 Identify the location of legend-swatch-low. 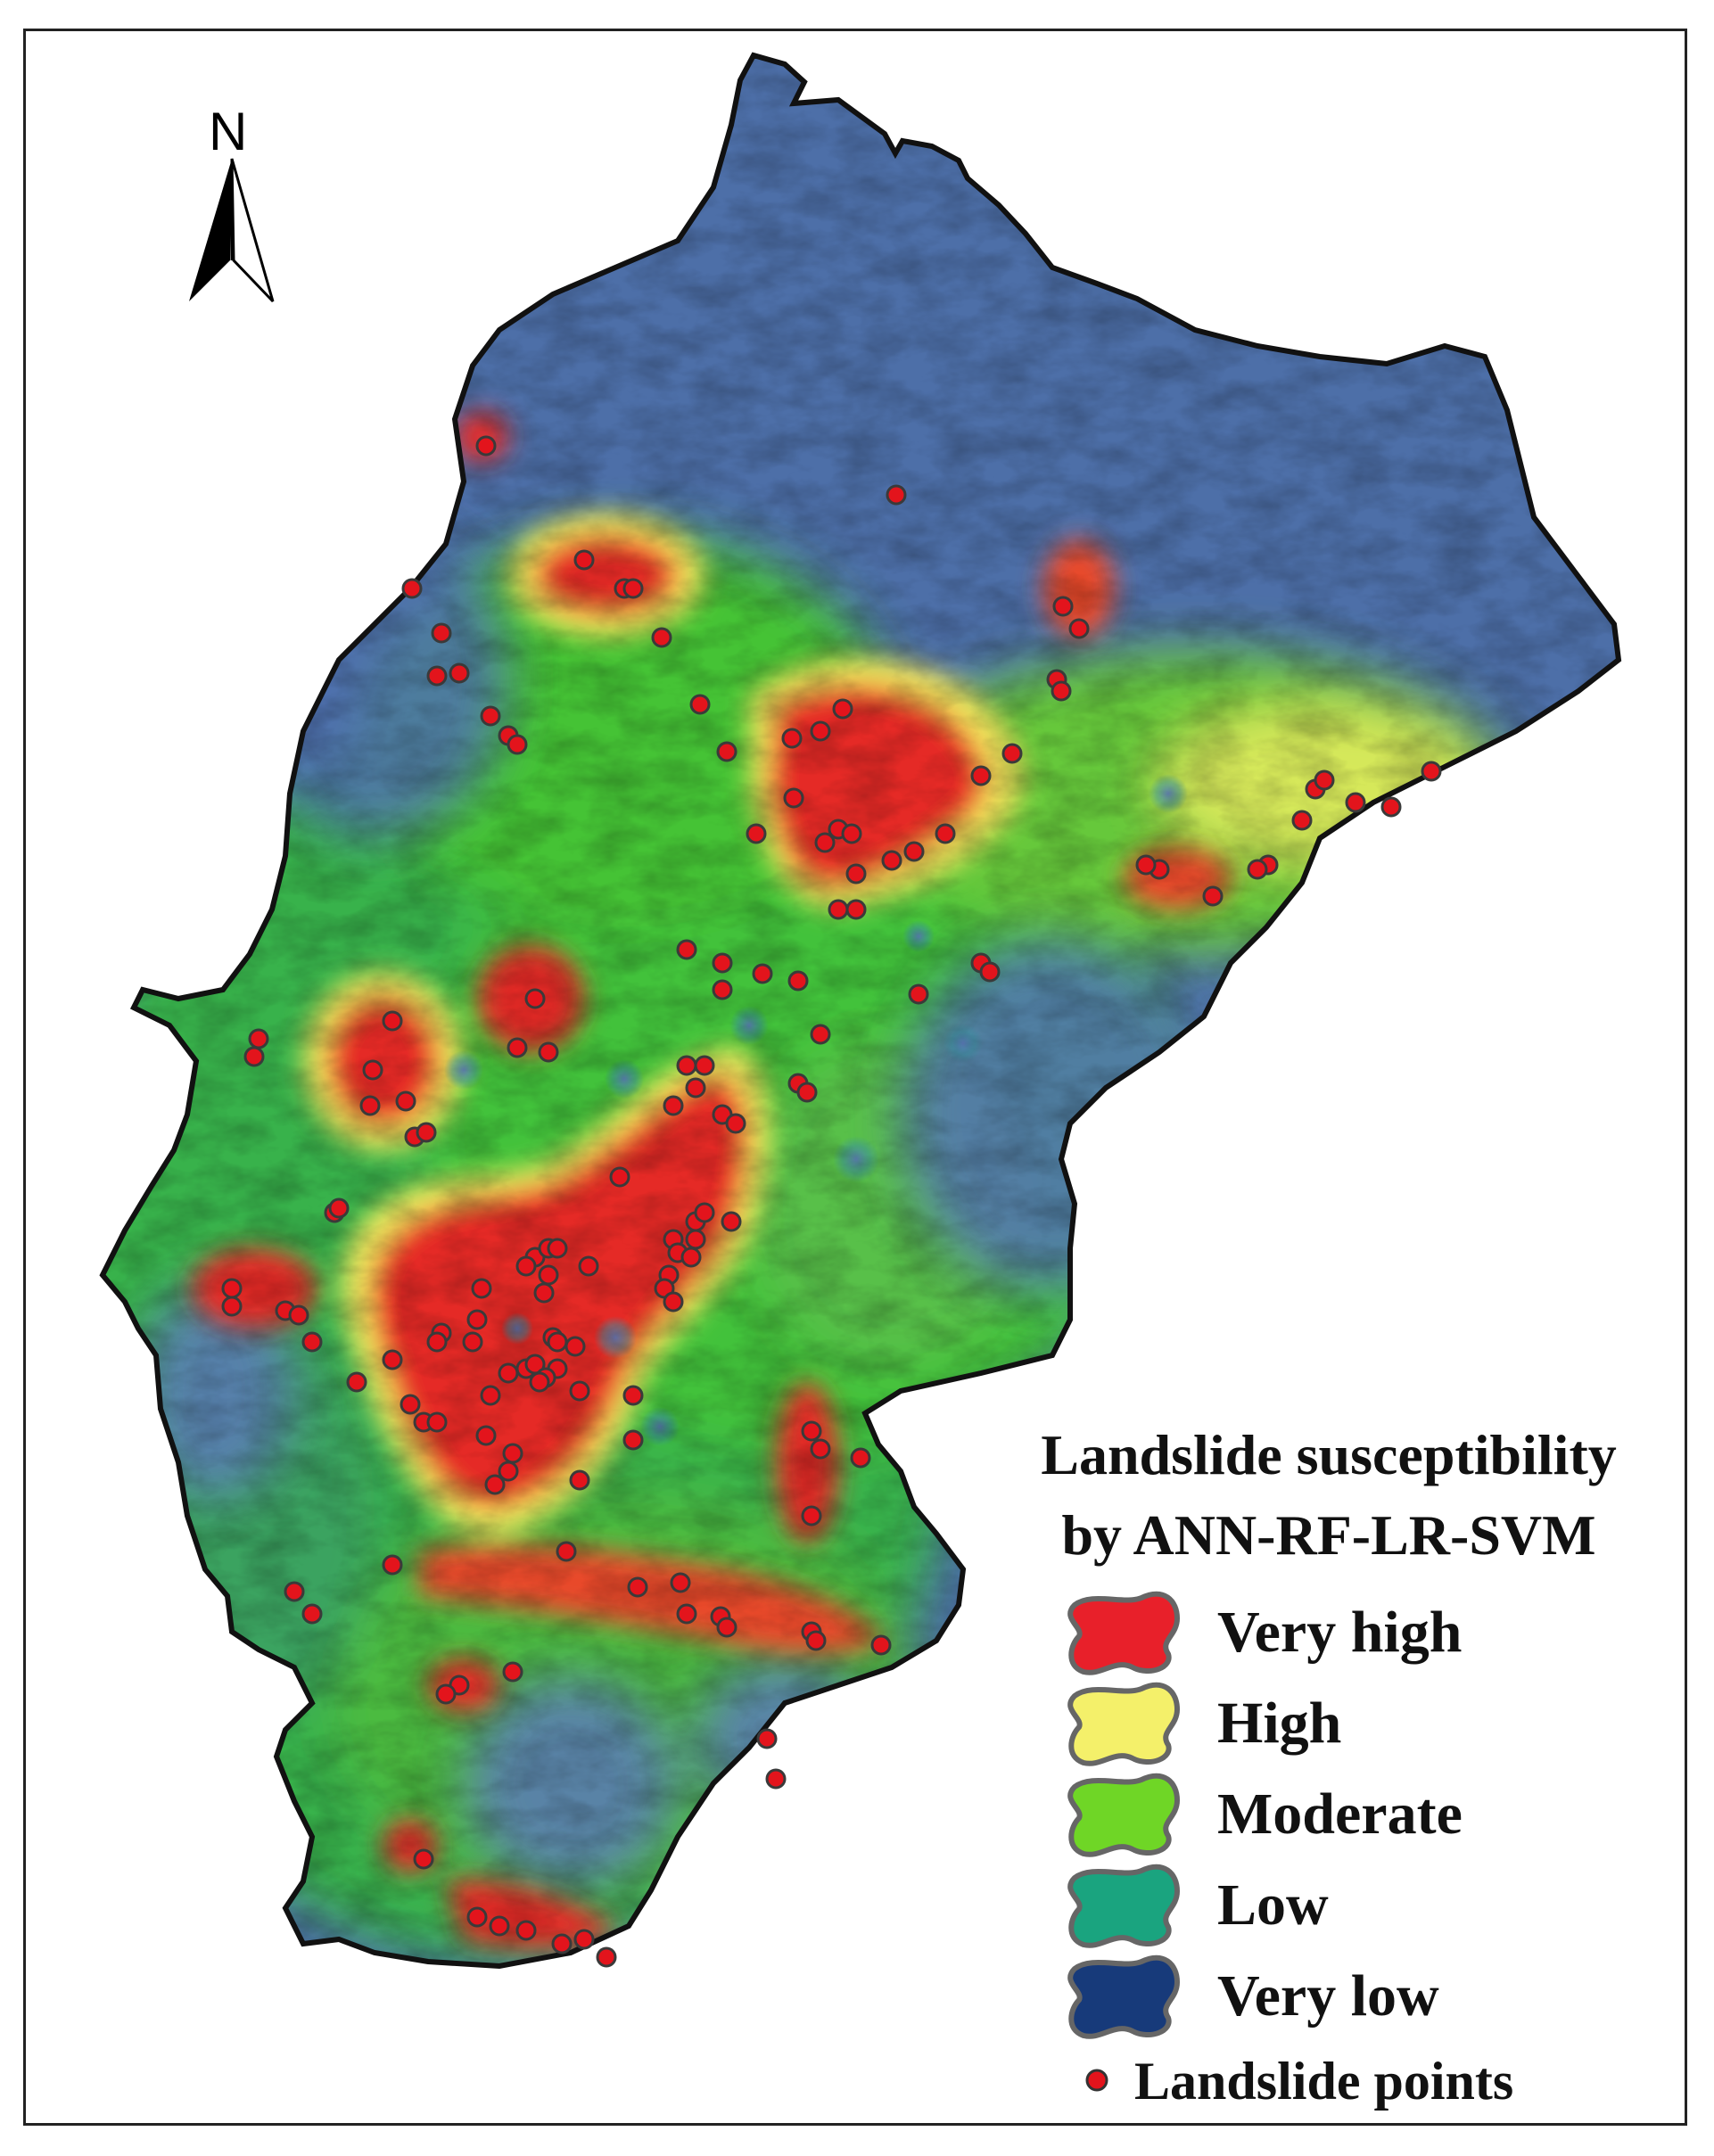
(1124, 1906).